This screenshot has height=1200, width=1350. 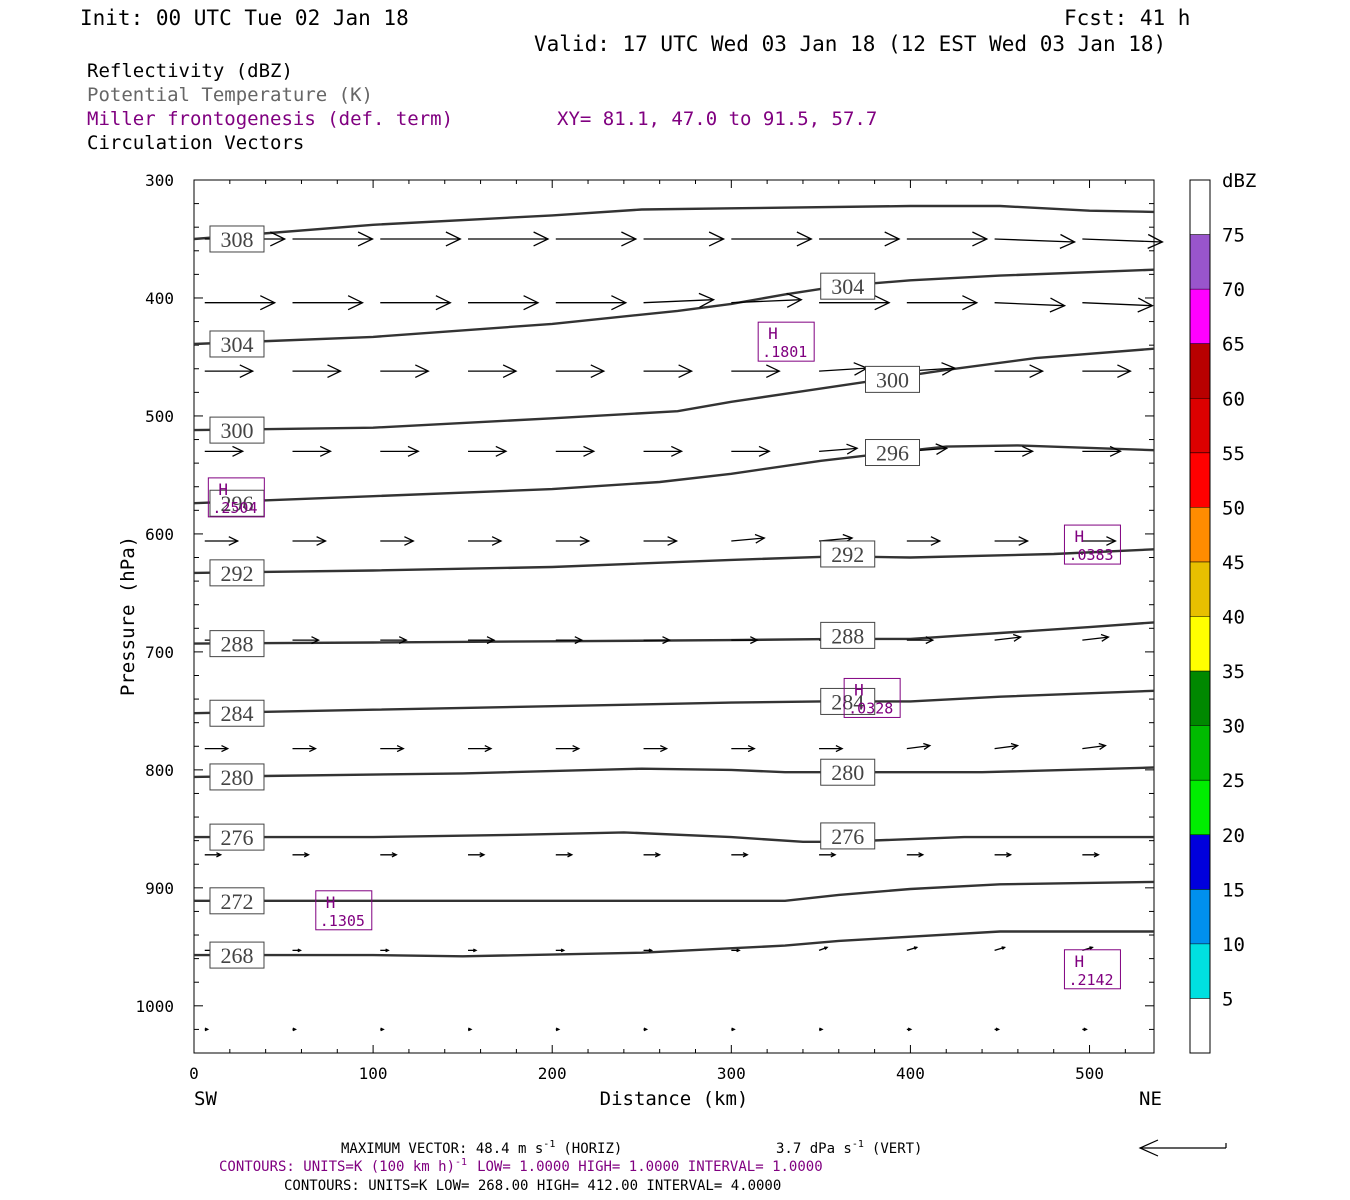 I want to click on colorbar-level-label: 50, so click(x=1233, y=508).